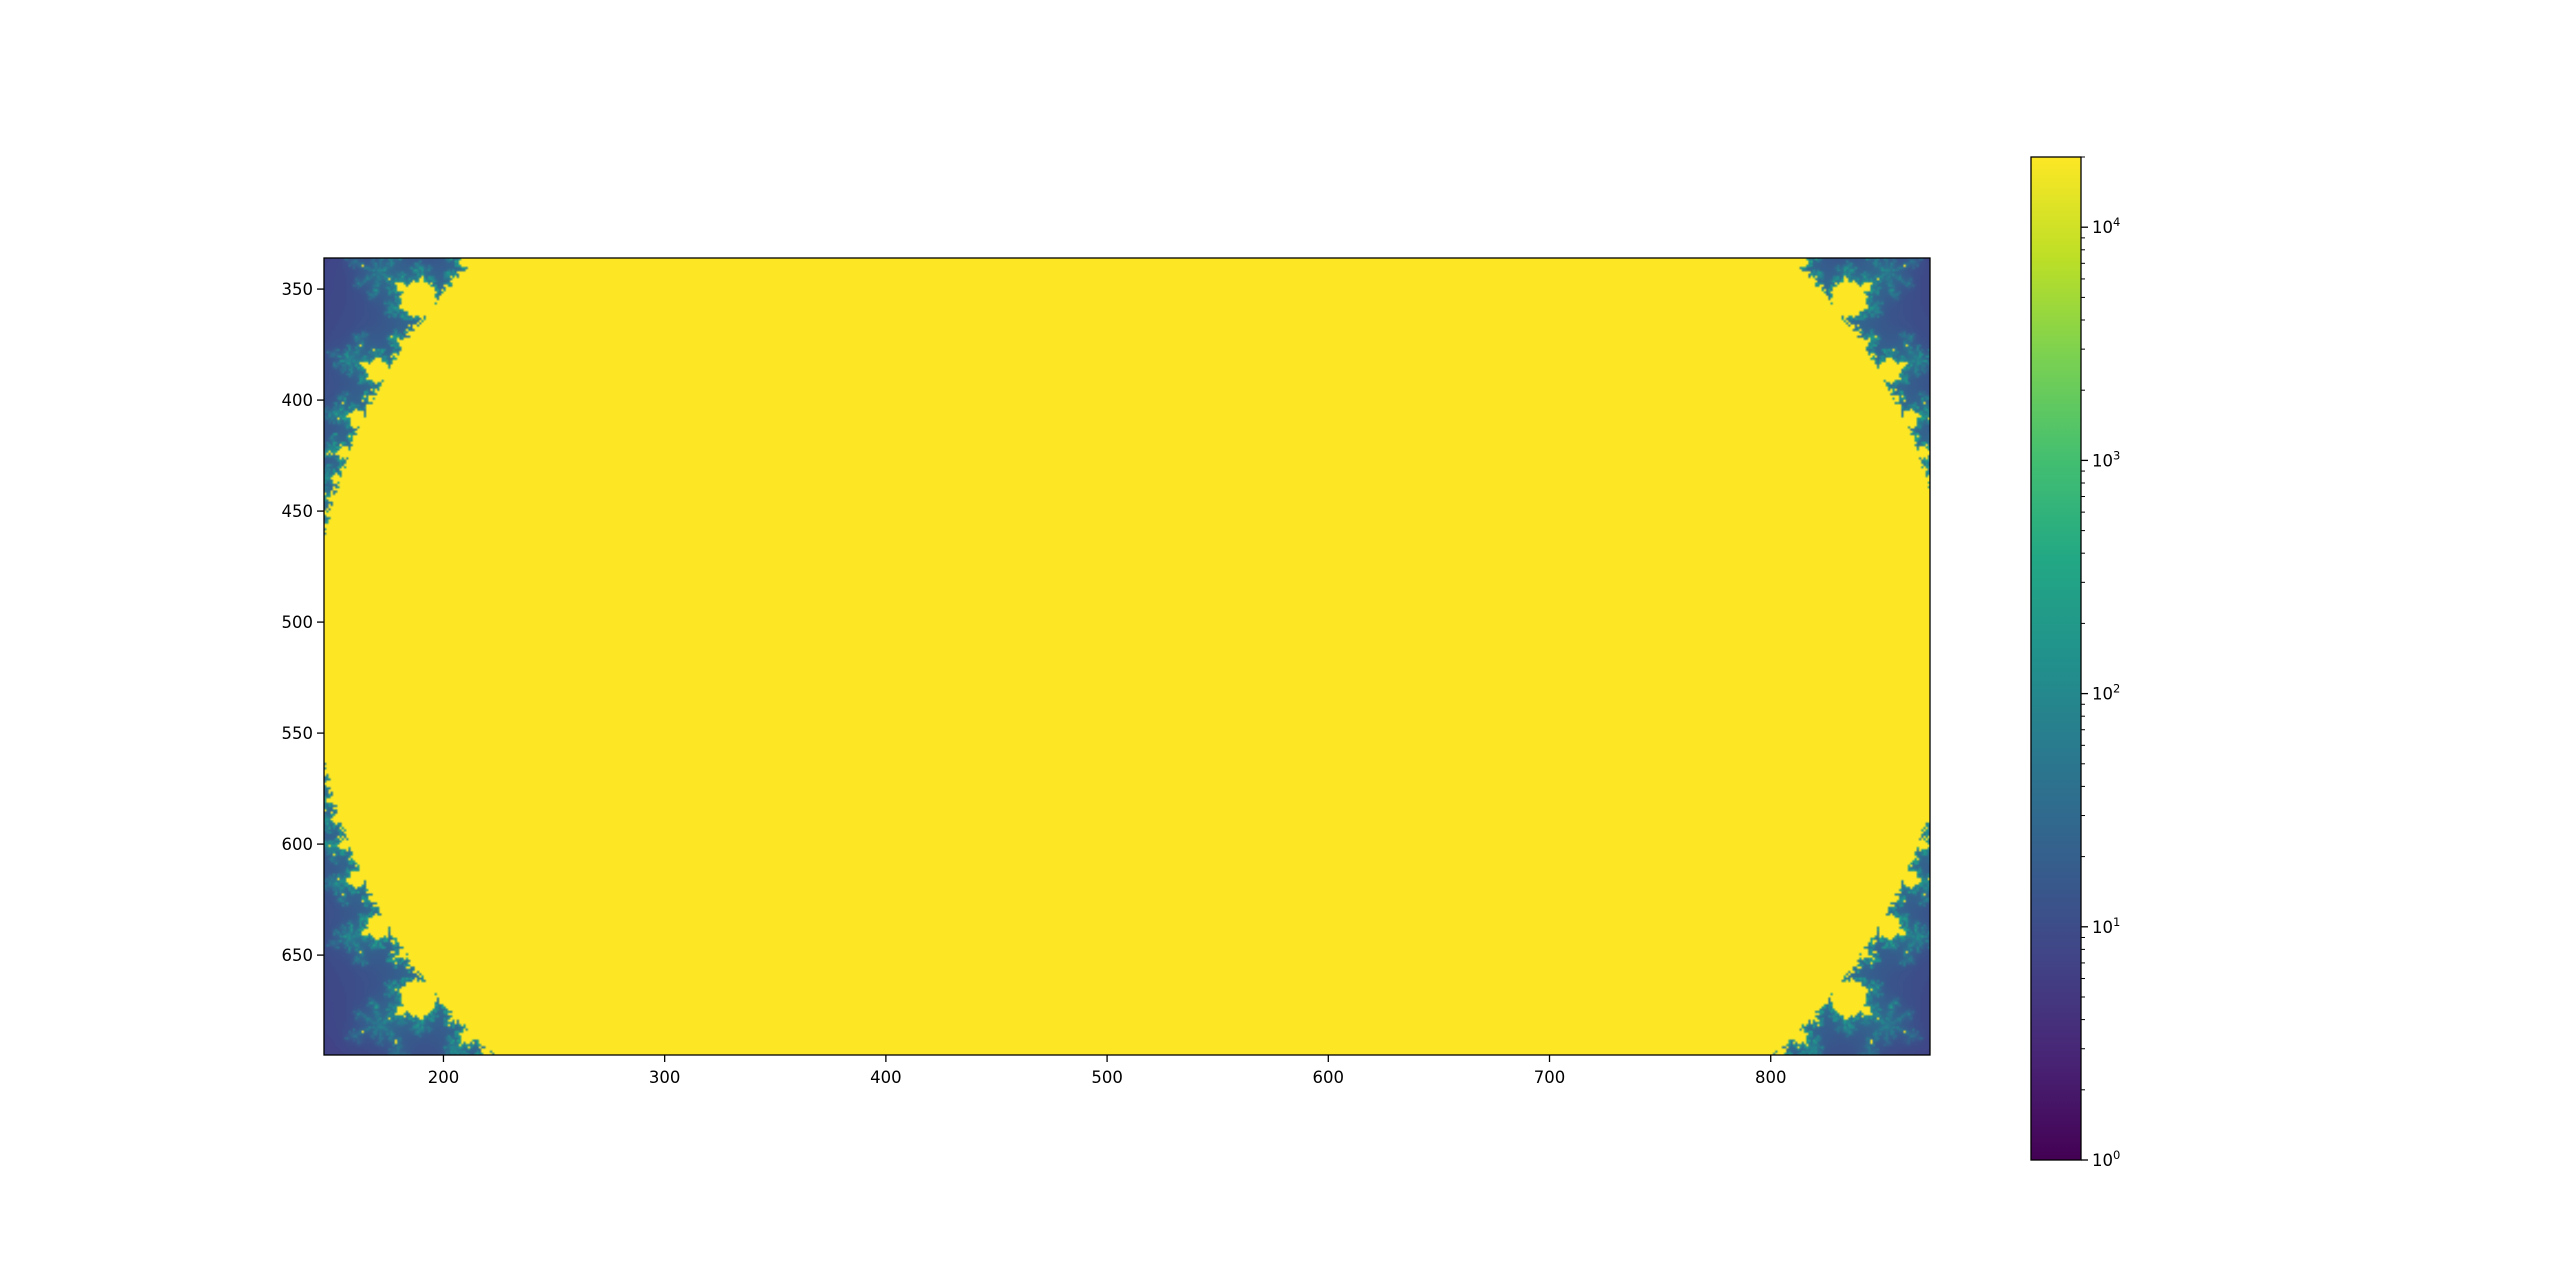  What do you see at coordinates (2106, 926) in the screenshot?
I see `colorbar-tick-label: 10¹` at bounding box center [2106, 926].